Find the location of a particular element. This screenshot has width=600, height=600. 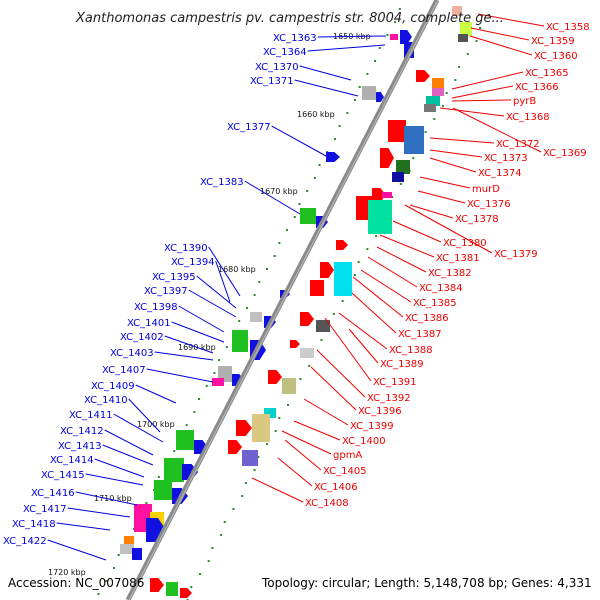

gene-label-right: XC_1386 is located at coordinates (427, 318).